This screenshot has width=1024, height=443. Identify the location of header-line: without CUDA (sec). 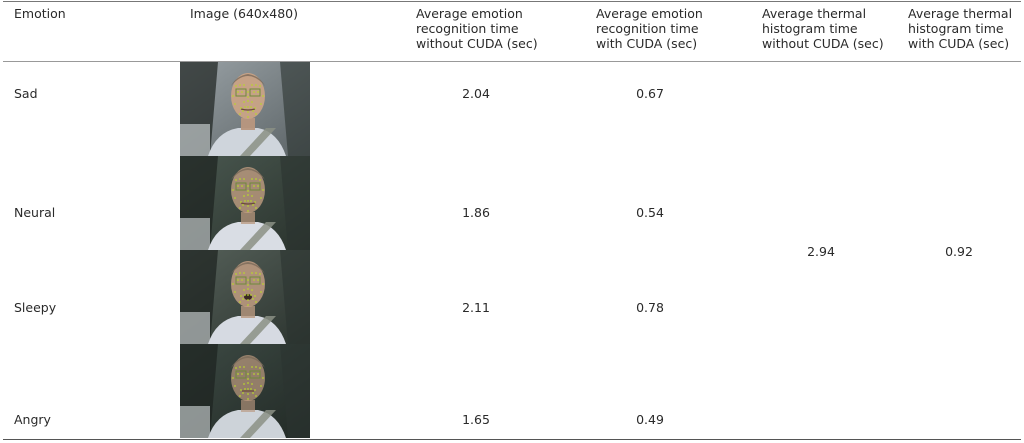
(823, 43).